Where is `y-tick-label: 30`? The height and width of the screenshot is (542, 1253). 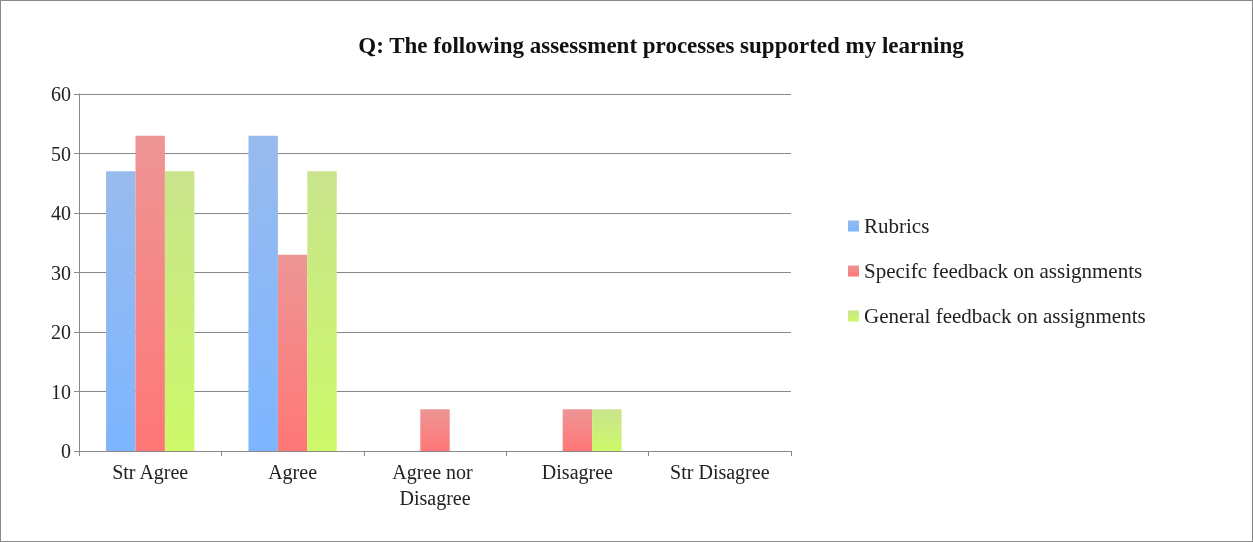 y-tick-label: 30 is located at coordinates (61, 272).